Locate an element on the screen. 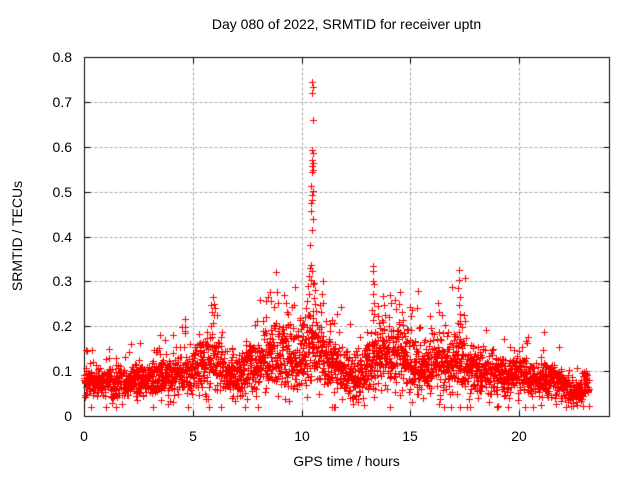  x-tick-label: 20 is located at coordinates (519, 436).